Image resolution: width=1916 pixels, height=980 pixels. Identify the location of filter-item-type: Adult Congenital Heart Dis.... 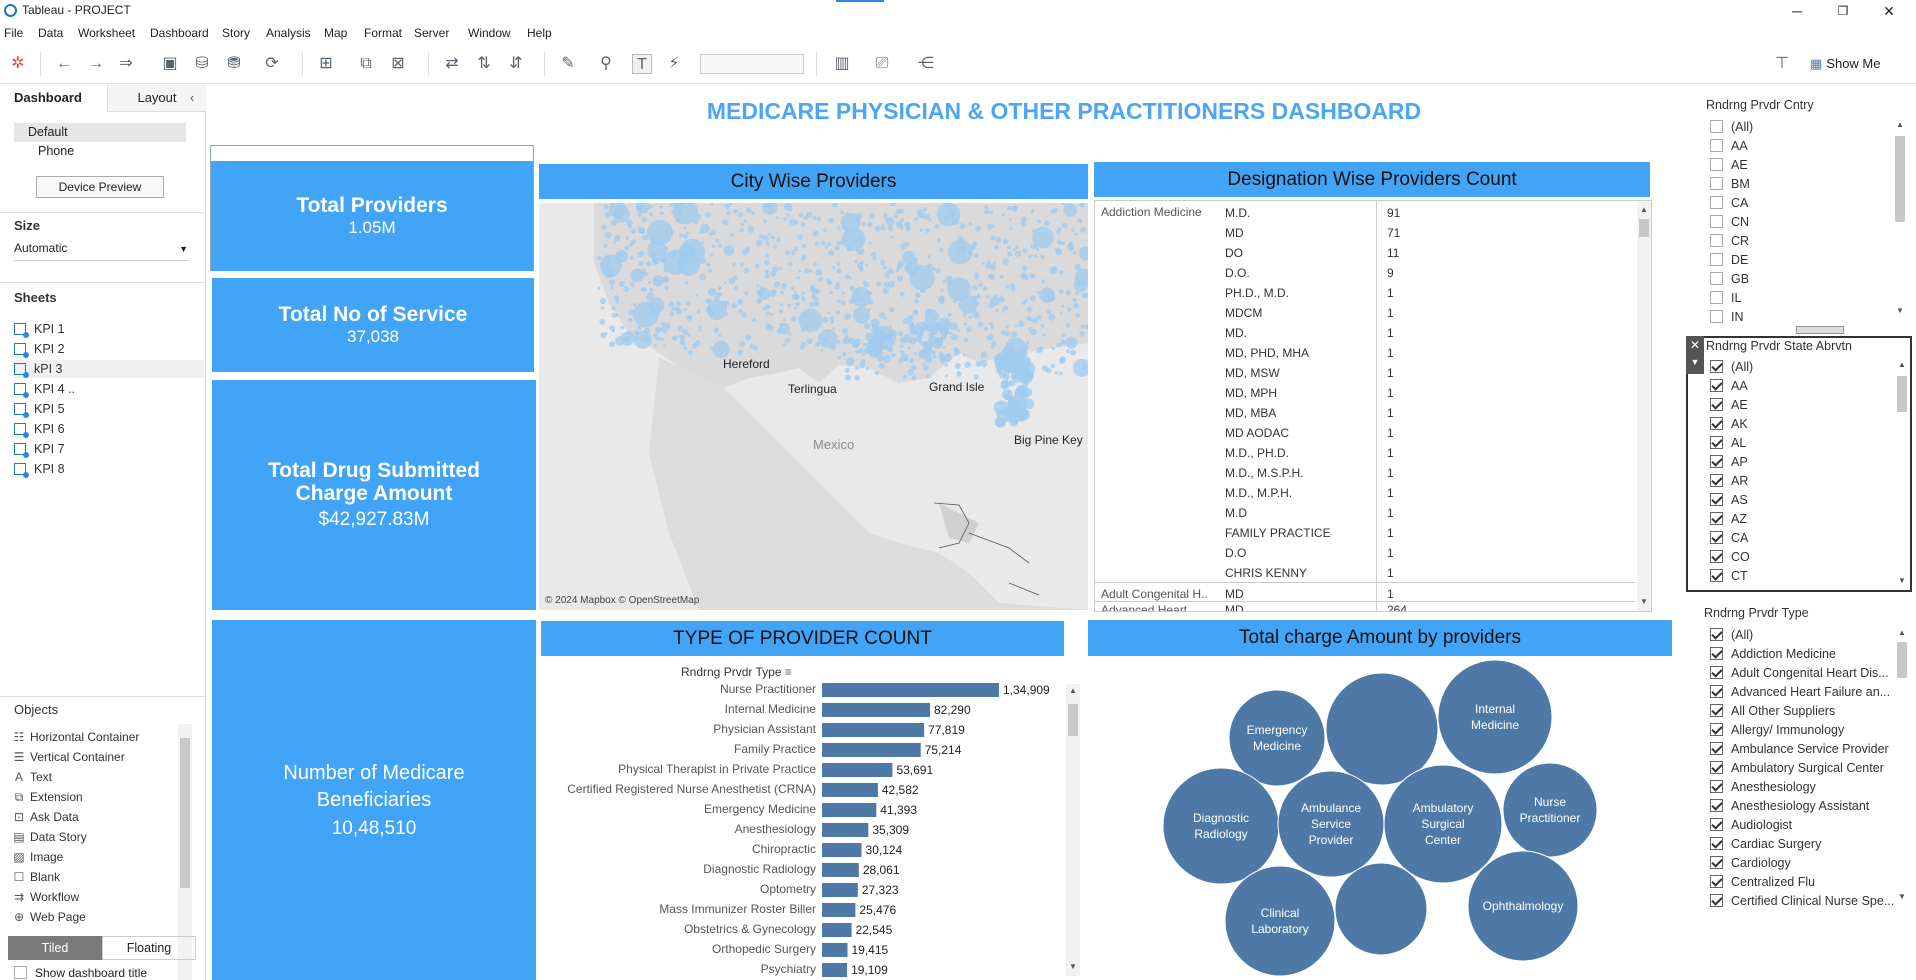
(1799, 673).